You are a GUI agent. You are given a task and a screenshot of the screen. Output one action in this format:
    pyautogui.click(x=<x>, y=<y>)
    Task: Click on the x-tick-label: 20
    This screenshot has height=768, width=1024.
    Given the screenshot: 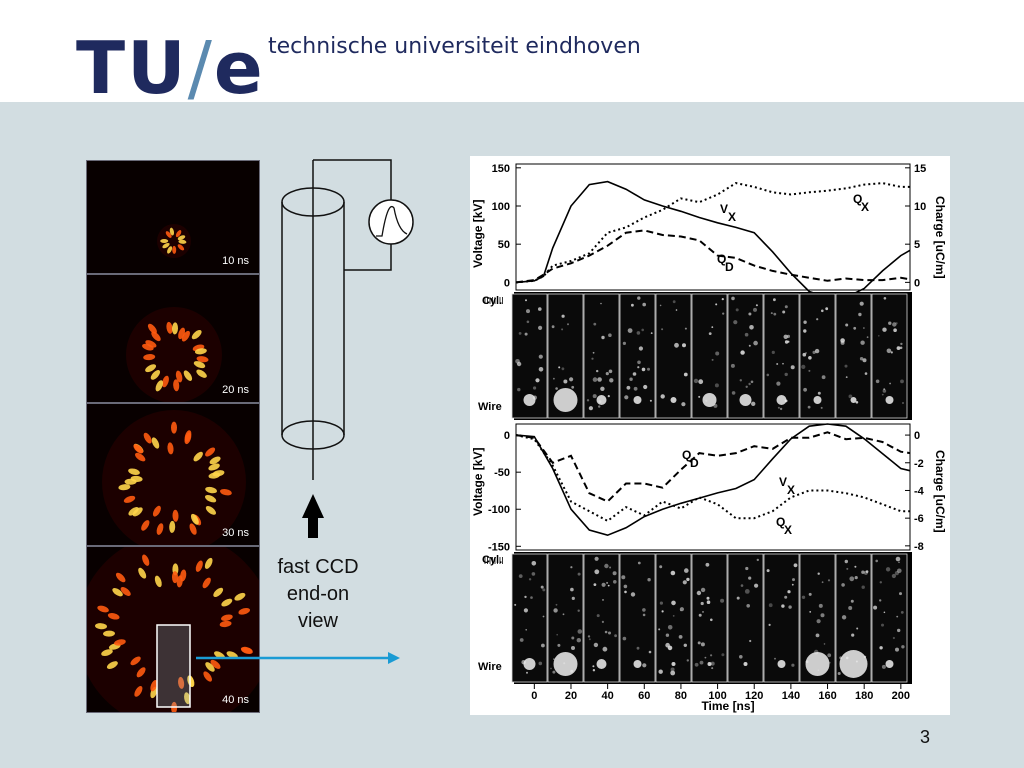 What is the action you would take?
    pyautogui.click(x=571, y=696)
    